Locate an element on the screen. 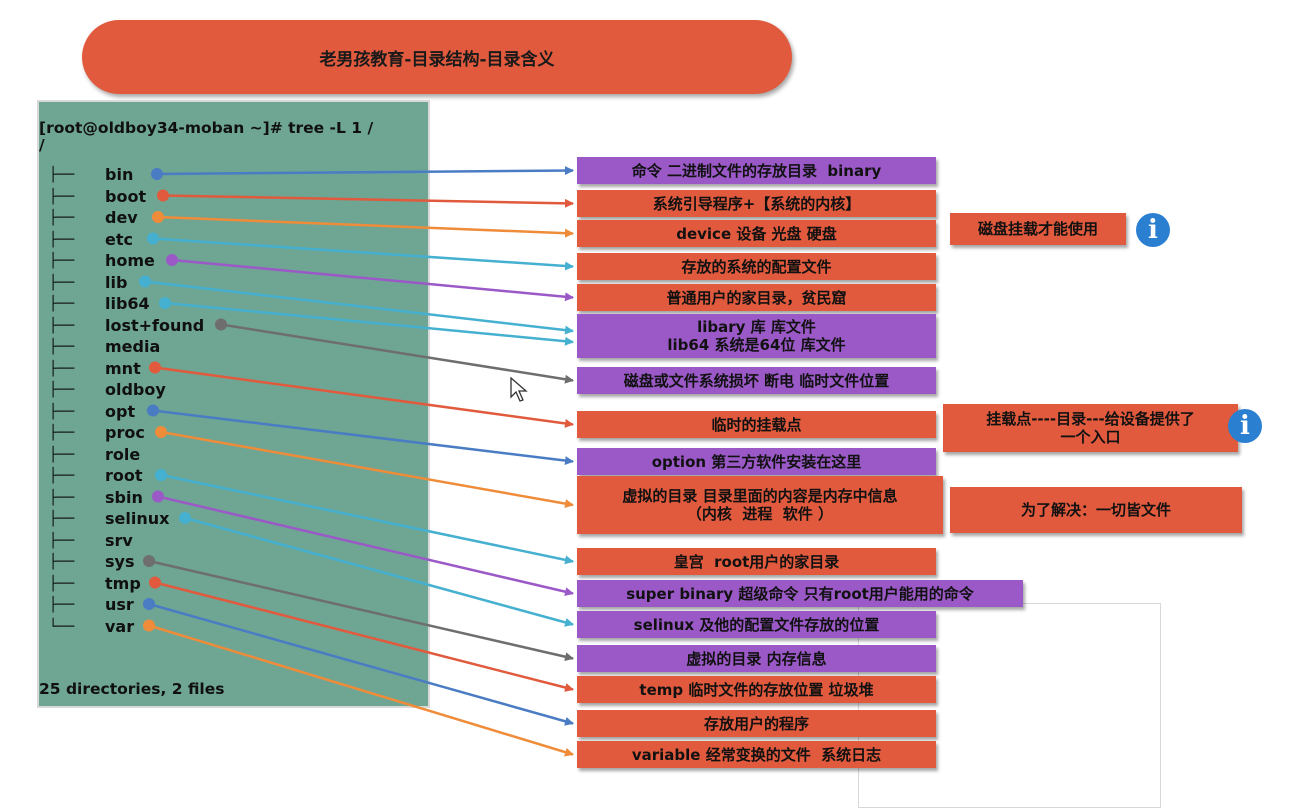 The image size is (1294, 808). directory-name: tmp is located at coordinates (123, 583).